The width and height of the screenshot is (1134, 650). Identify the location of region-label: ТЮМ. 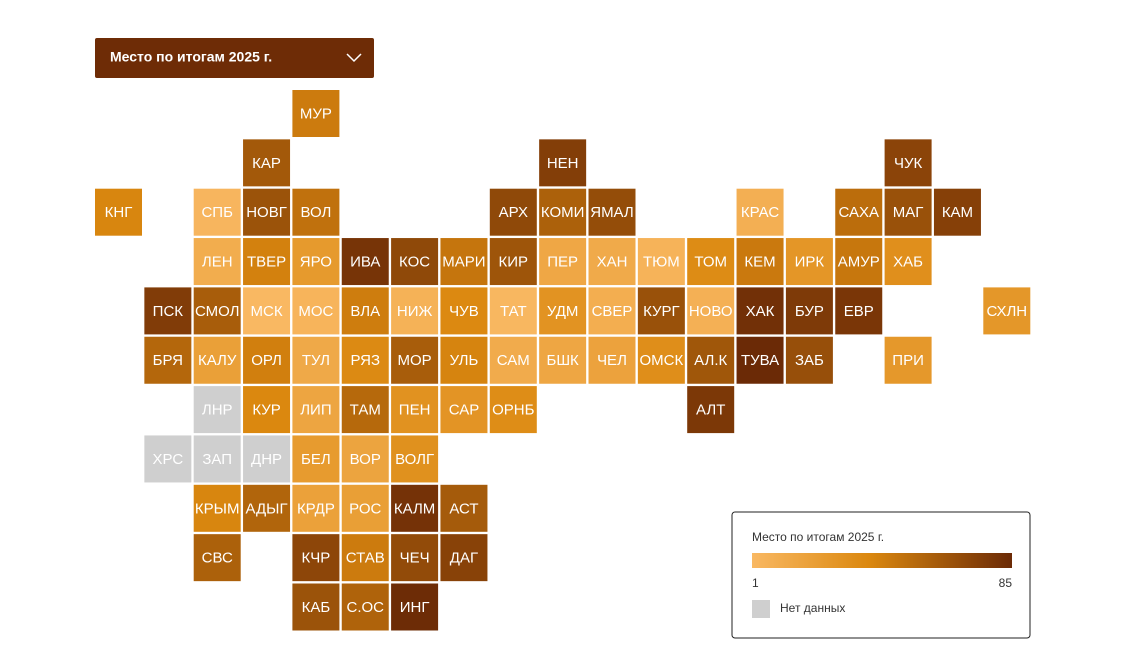
(661, 262).